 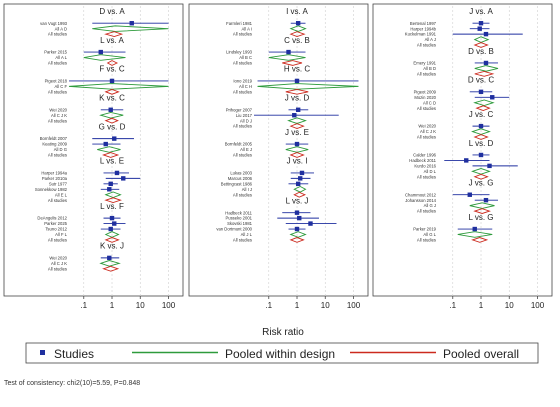 What do you see at coordinates (429, 234) in the screenshot?
I see `row-label: All G L` at bounding box center [429, 234].